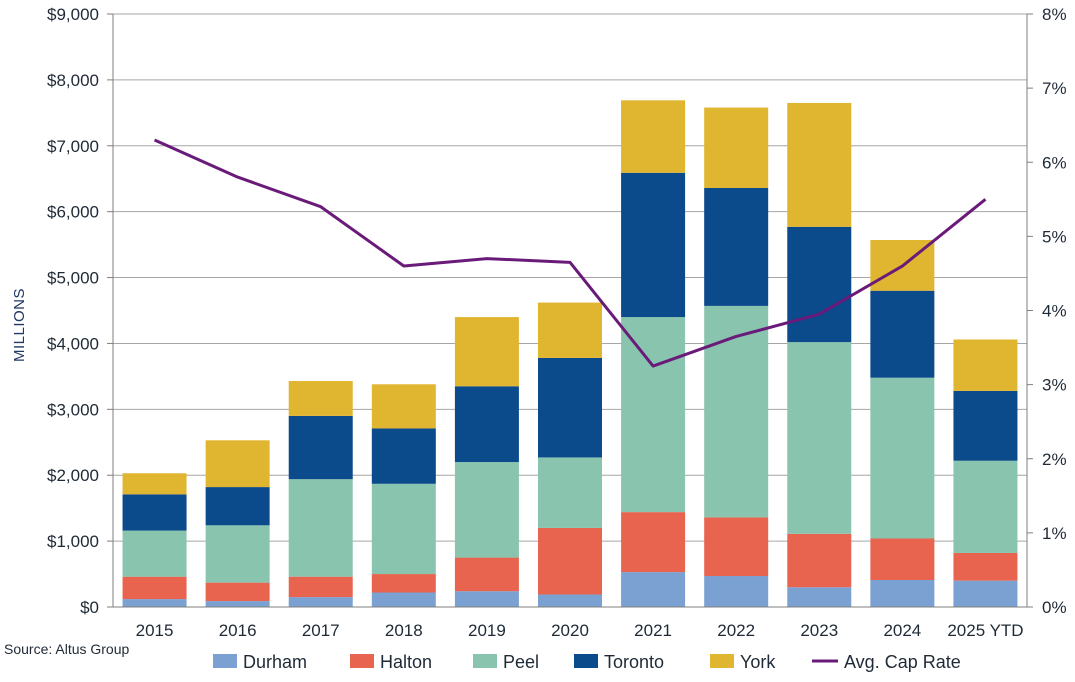 The height and width of the screenshot is (682, 1075). Describe the element at coordinates (1054, 385) in the screenshot. I see `y2-tick-label: 3%` at that location.